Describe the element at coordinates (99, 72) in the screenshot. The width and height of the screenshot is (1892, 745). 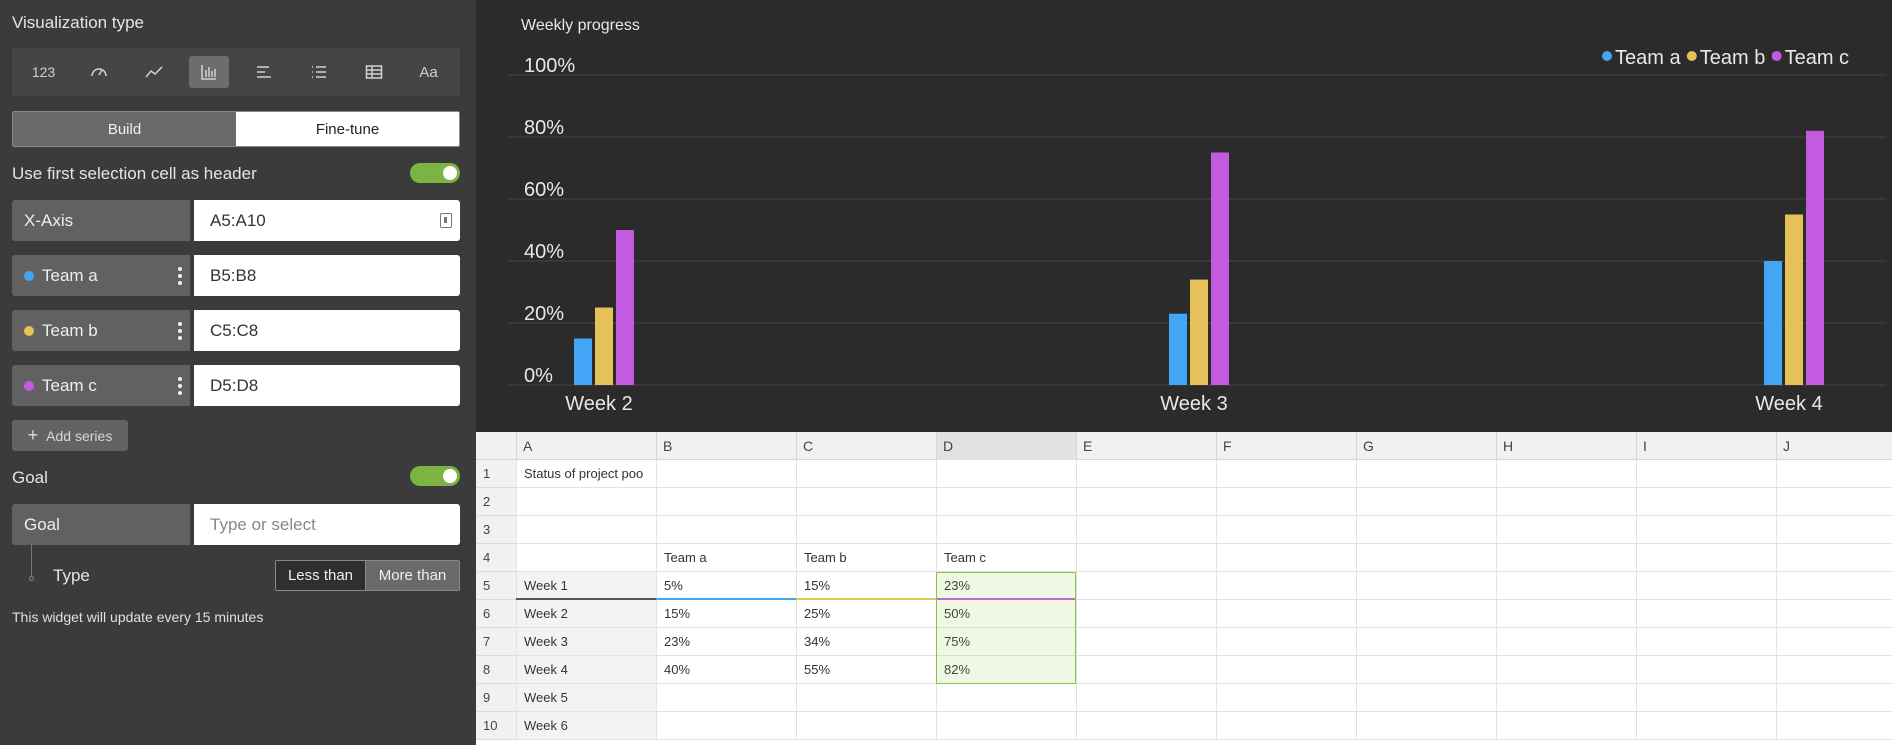
I see `viz-gauge-button` at that location.